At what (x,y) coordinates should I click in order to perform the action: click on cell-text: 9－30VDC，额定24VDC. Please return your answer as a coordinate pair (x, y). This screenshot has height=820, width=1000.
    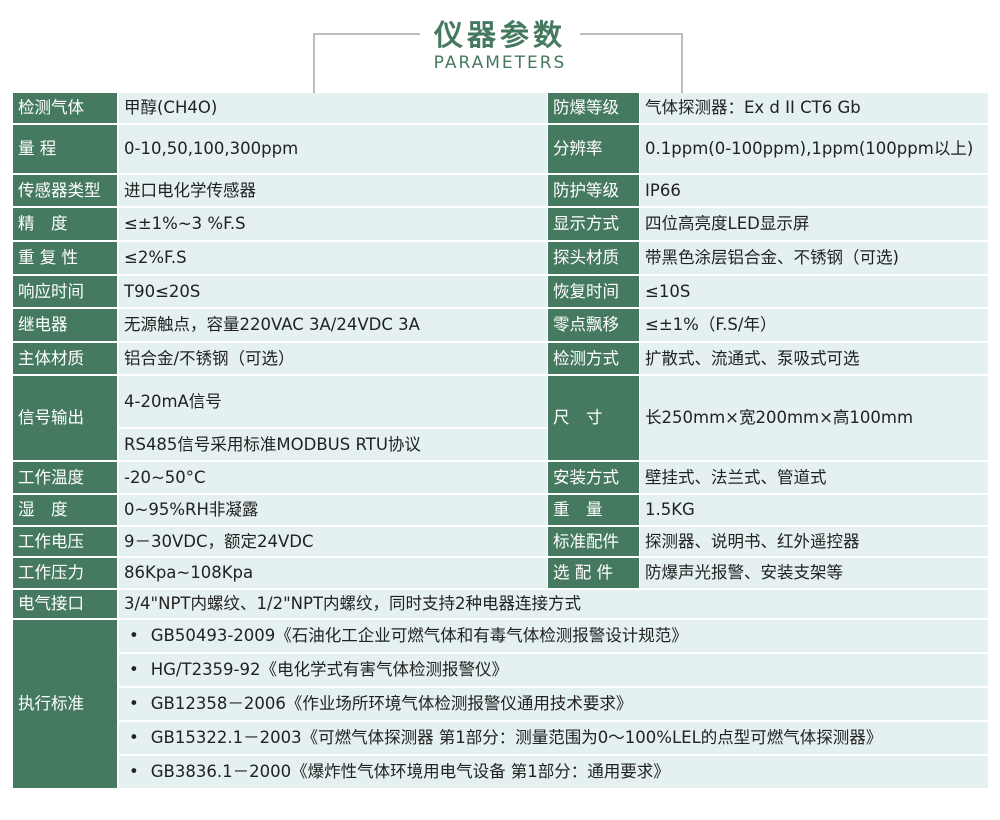
    Looking at the image, I should click on (219, 541).